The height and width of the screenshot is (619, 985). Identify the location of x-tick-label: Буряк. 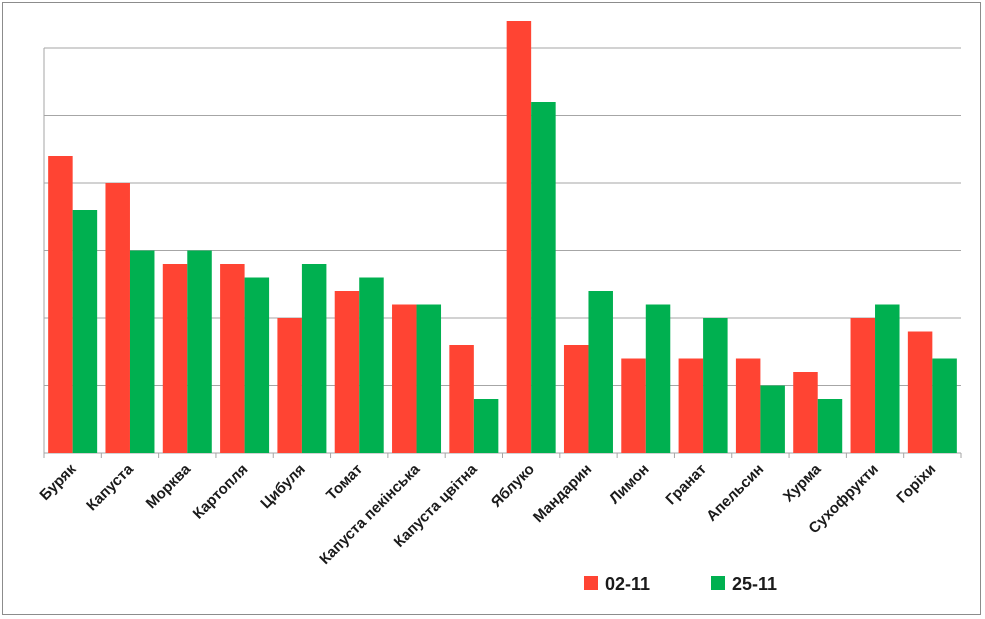
(57, 481).